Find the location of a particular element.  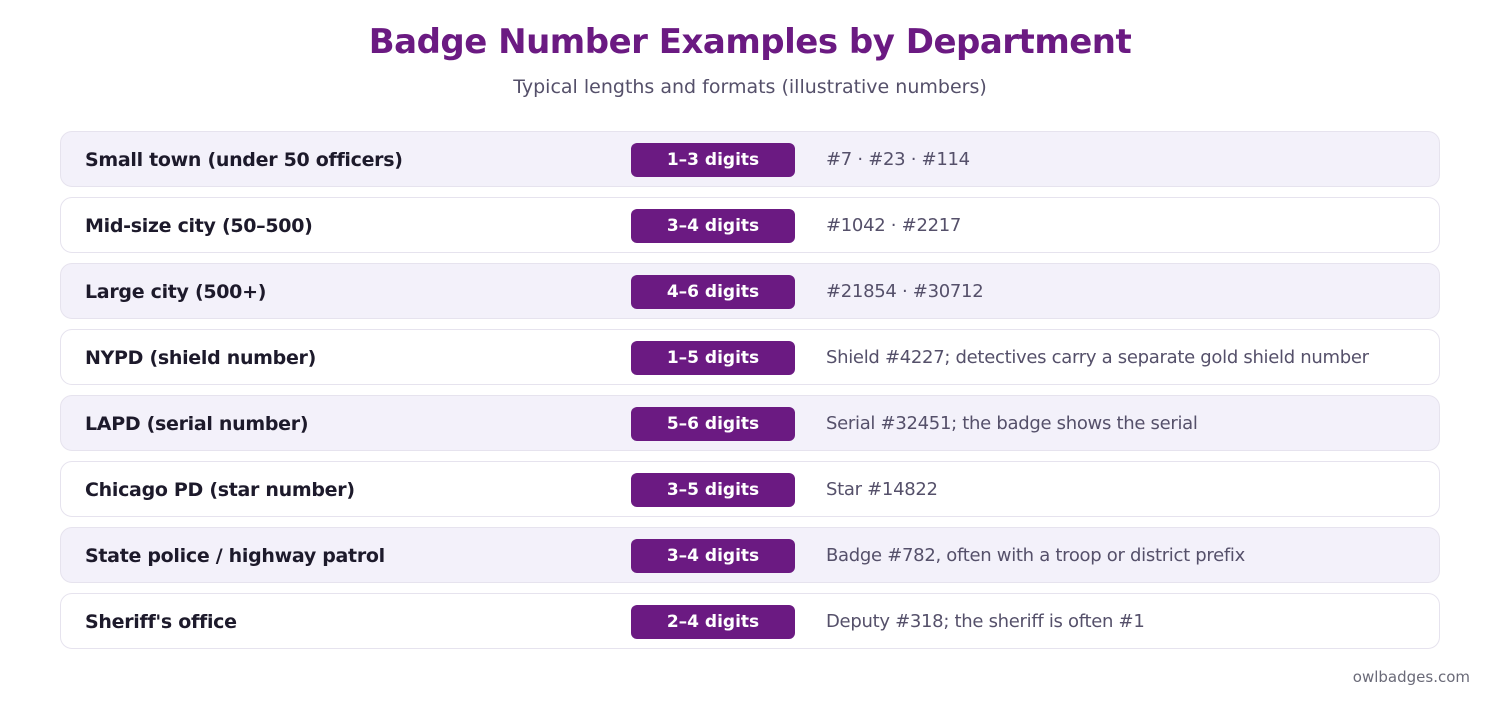

department-name: Chicago PD (star number) is located at coordinates (220, 490).